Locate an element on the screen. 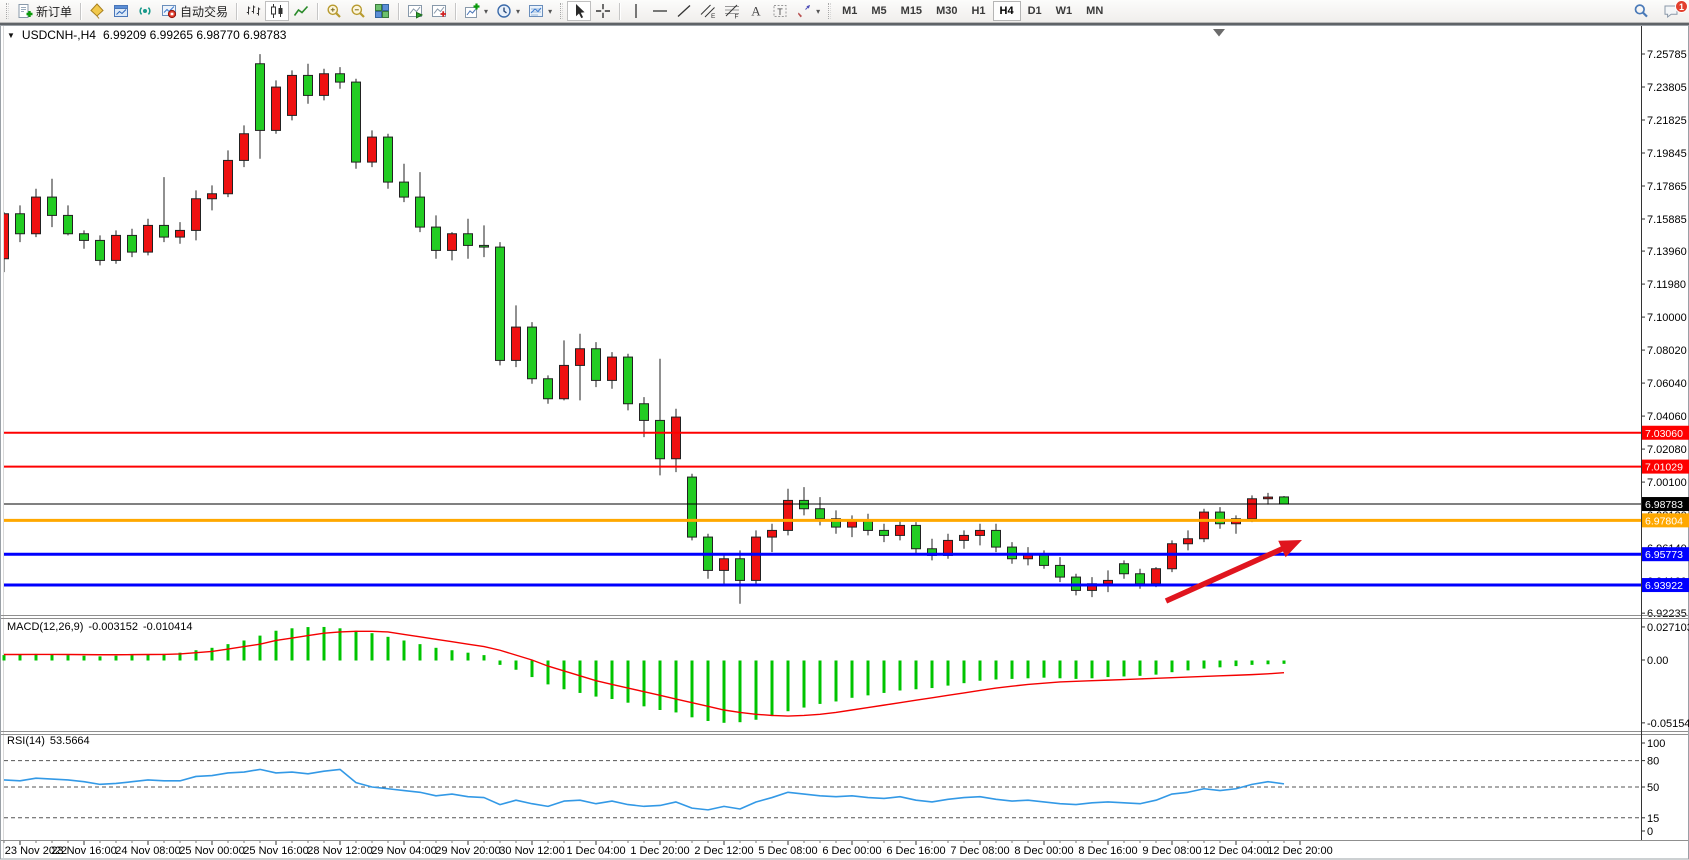  timeframe-M1: M1 is located at coordinates (849, 11).